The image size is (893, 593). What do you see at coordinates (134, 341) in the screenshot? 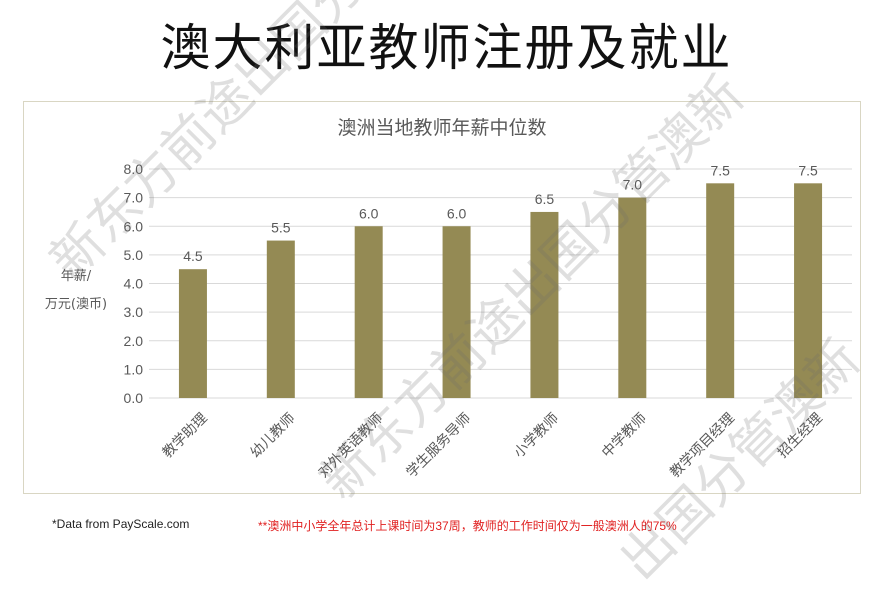
I see `y-tick-label: 2.0` at bounding box center [134, 341].